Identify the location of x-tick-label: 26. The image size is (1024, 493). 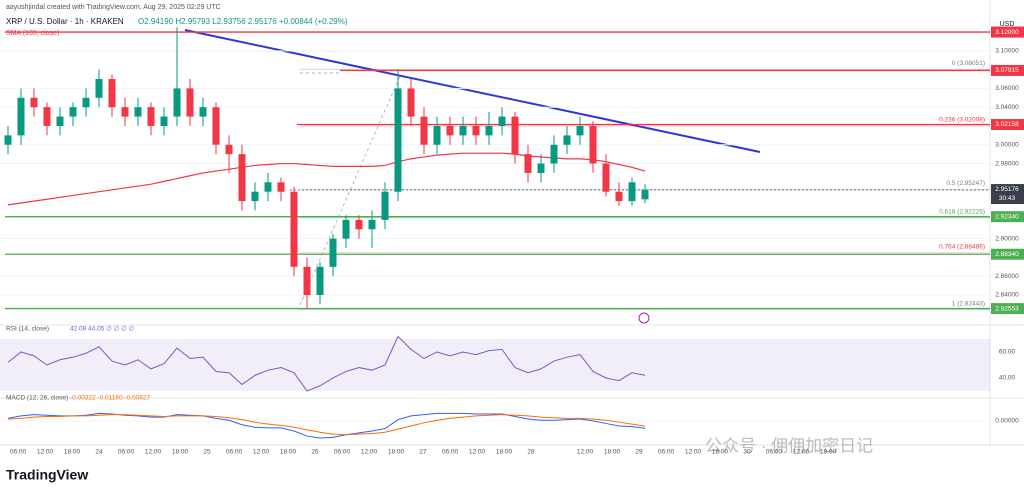
(315, 452).